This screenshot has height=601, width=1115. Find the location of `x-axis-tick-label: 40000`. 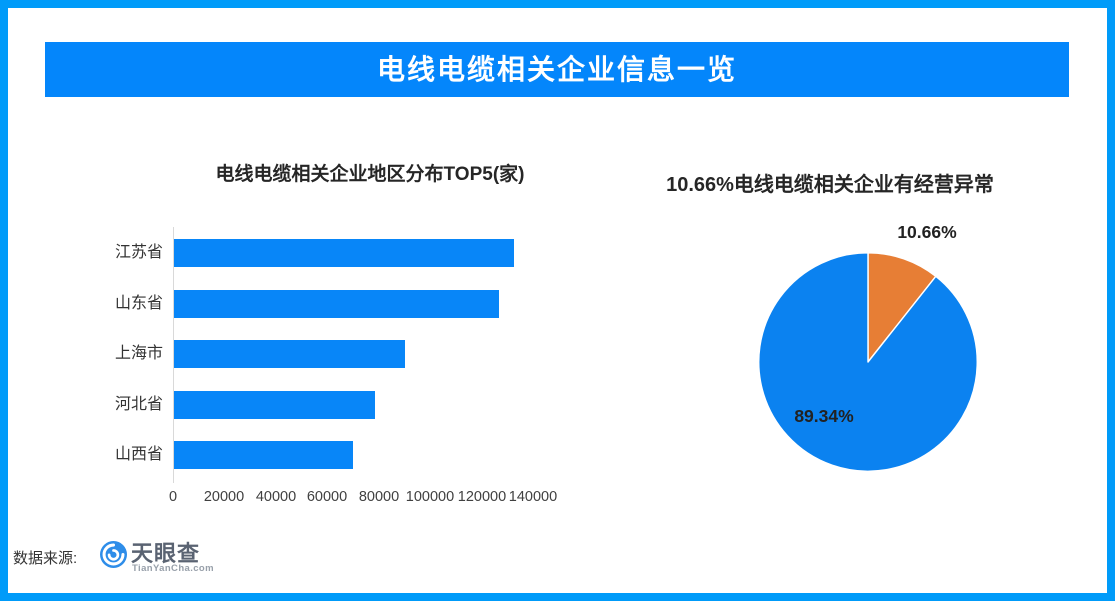

x-axis-tick-label: 40000 is located at coordinates (276, 497).